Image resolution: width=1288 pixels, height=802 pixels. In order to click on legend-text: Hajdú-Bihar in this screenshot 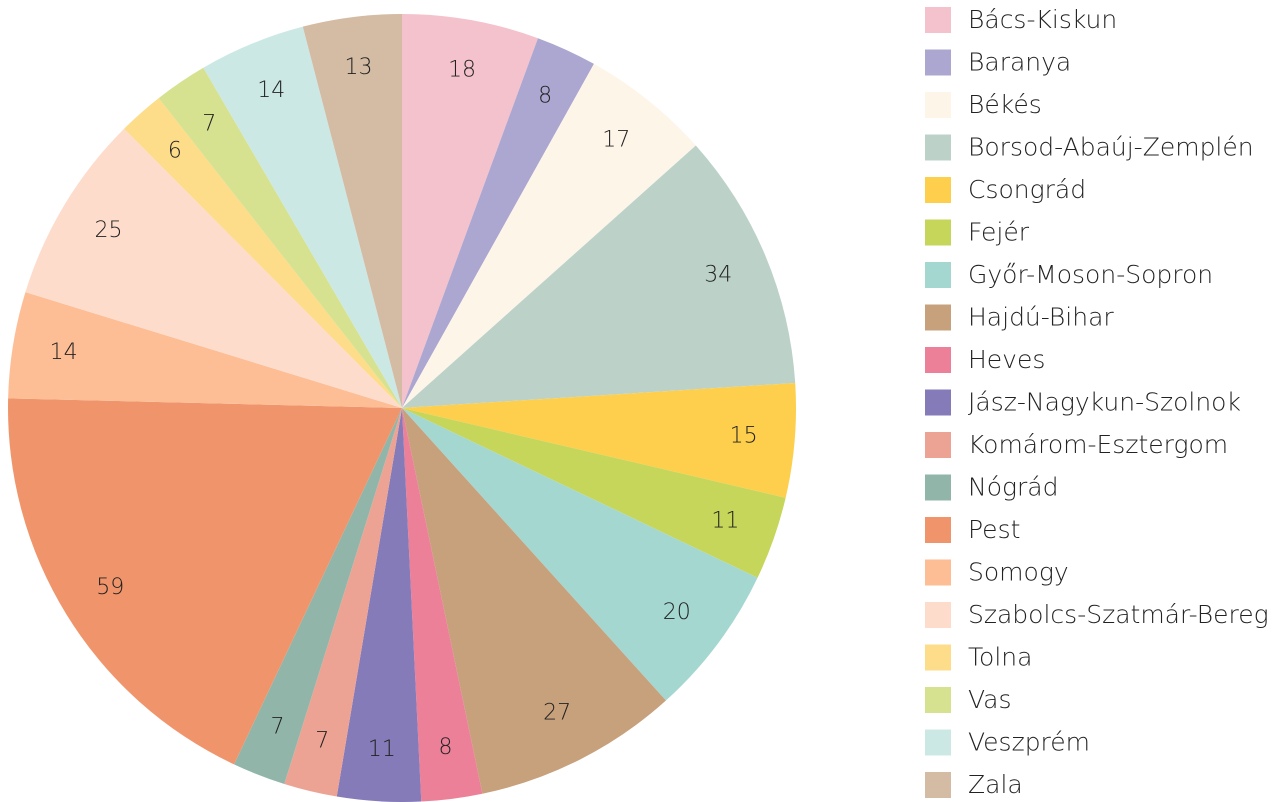, I will do `click(1041, 317)`.